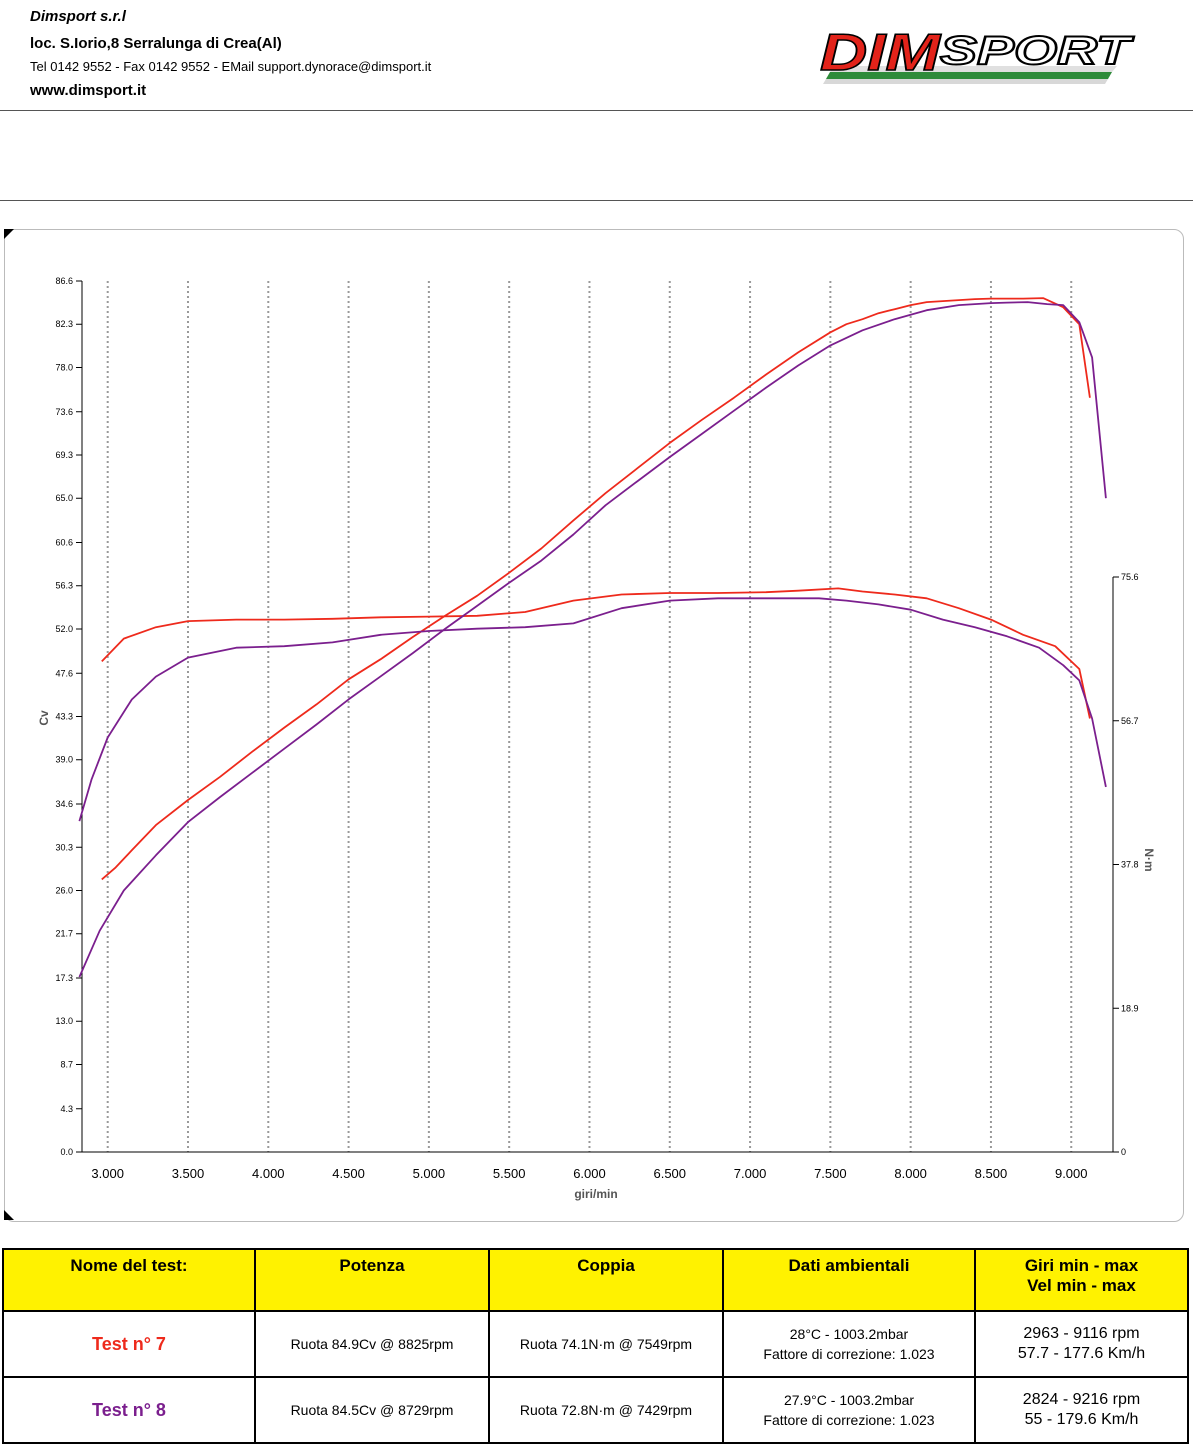 The width and height of the screenshot is (1193, 1444). What do you see at coordinates (1037, 51) in the screenshot?
I see `svg-text: SPORT` at bounding box center [1037, 51].